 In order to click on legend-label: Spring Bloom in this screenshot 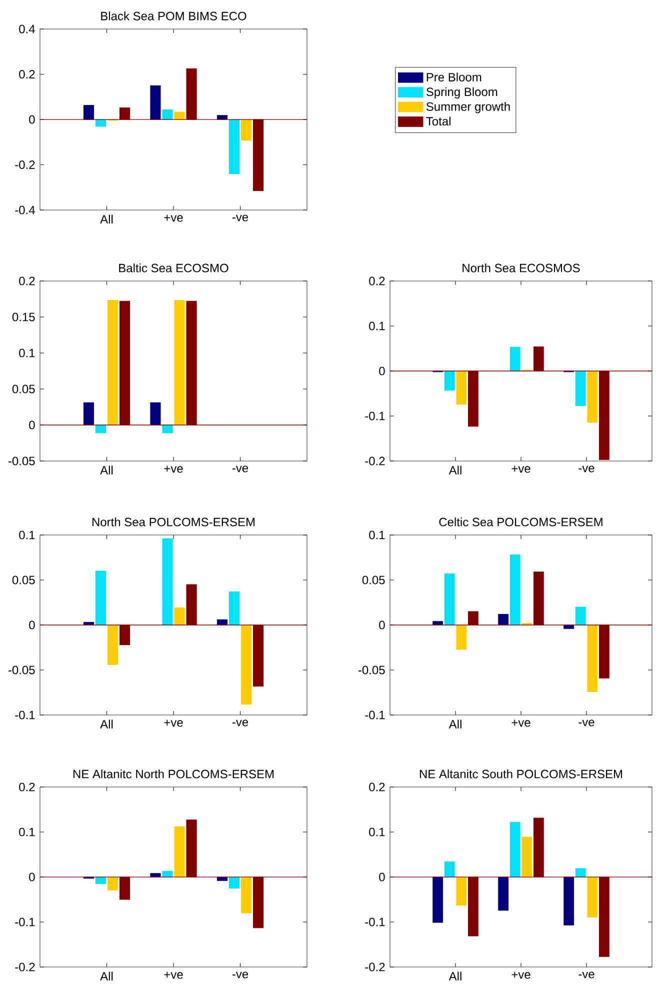, I will do `click(462, 93)`.